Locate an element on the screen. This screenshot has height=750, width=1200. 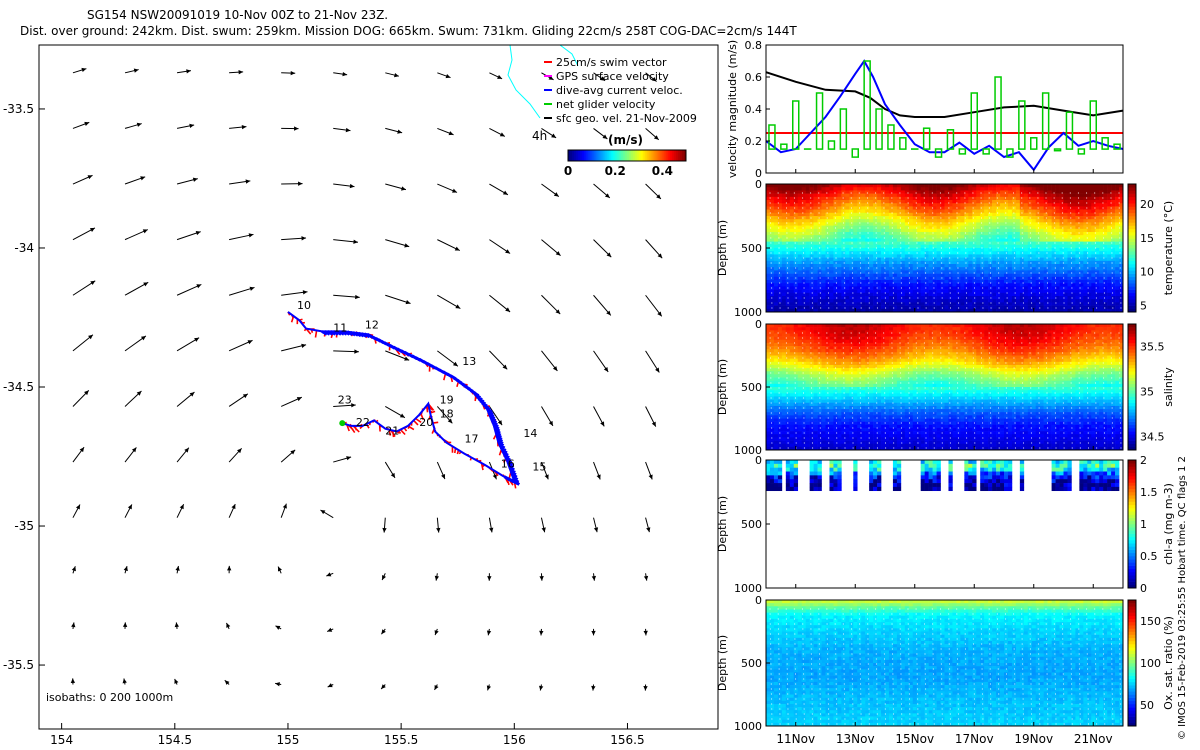
colorbar-cell is located at coordinates (661, 155).